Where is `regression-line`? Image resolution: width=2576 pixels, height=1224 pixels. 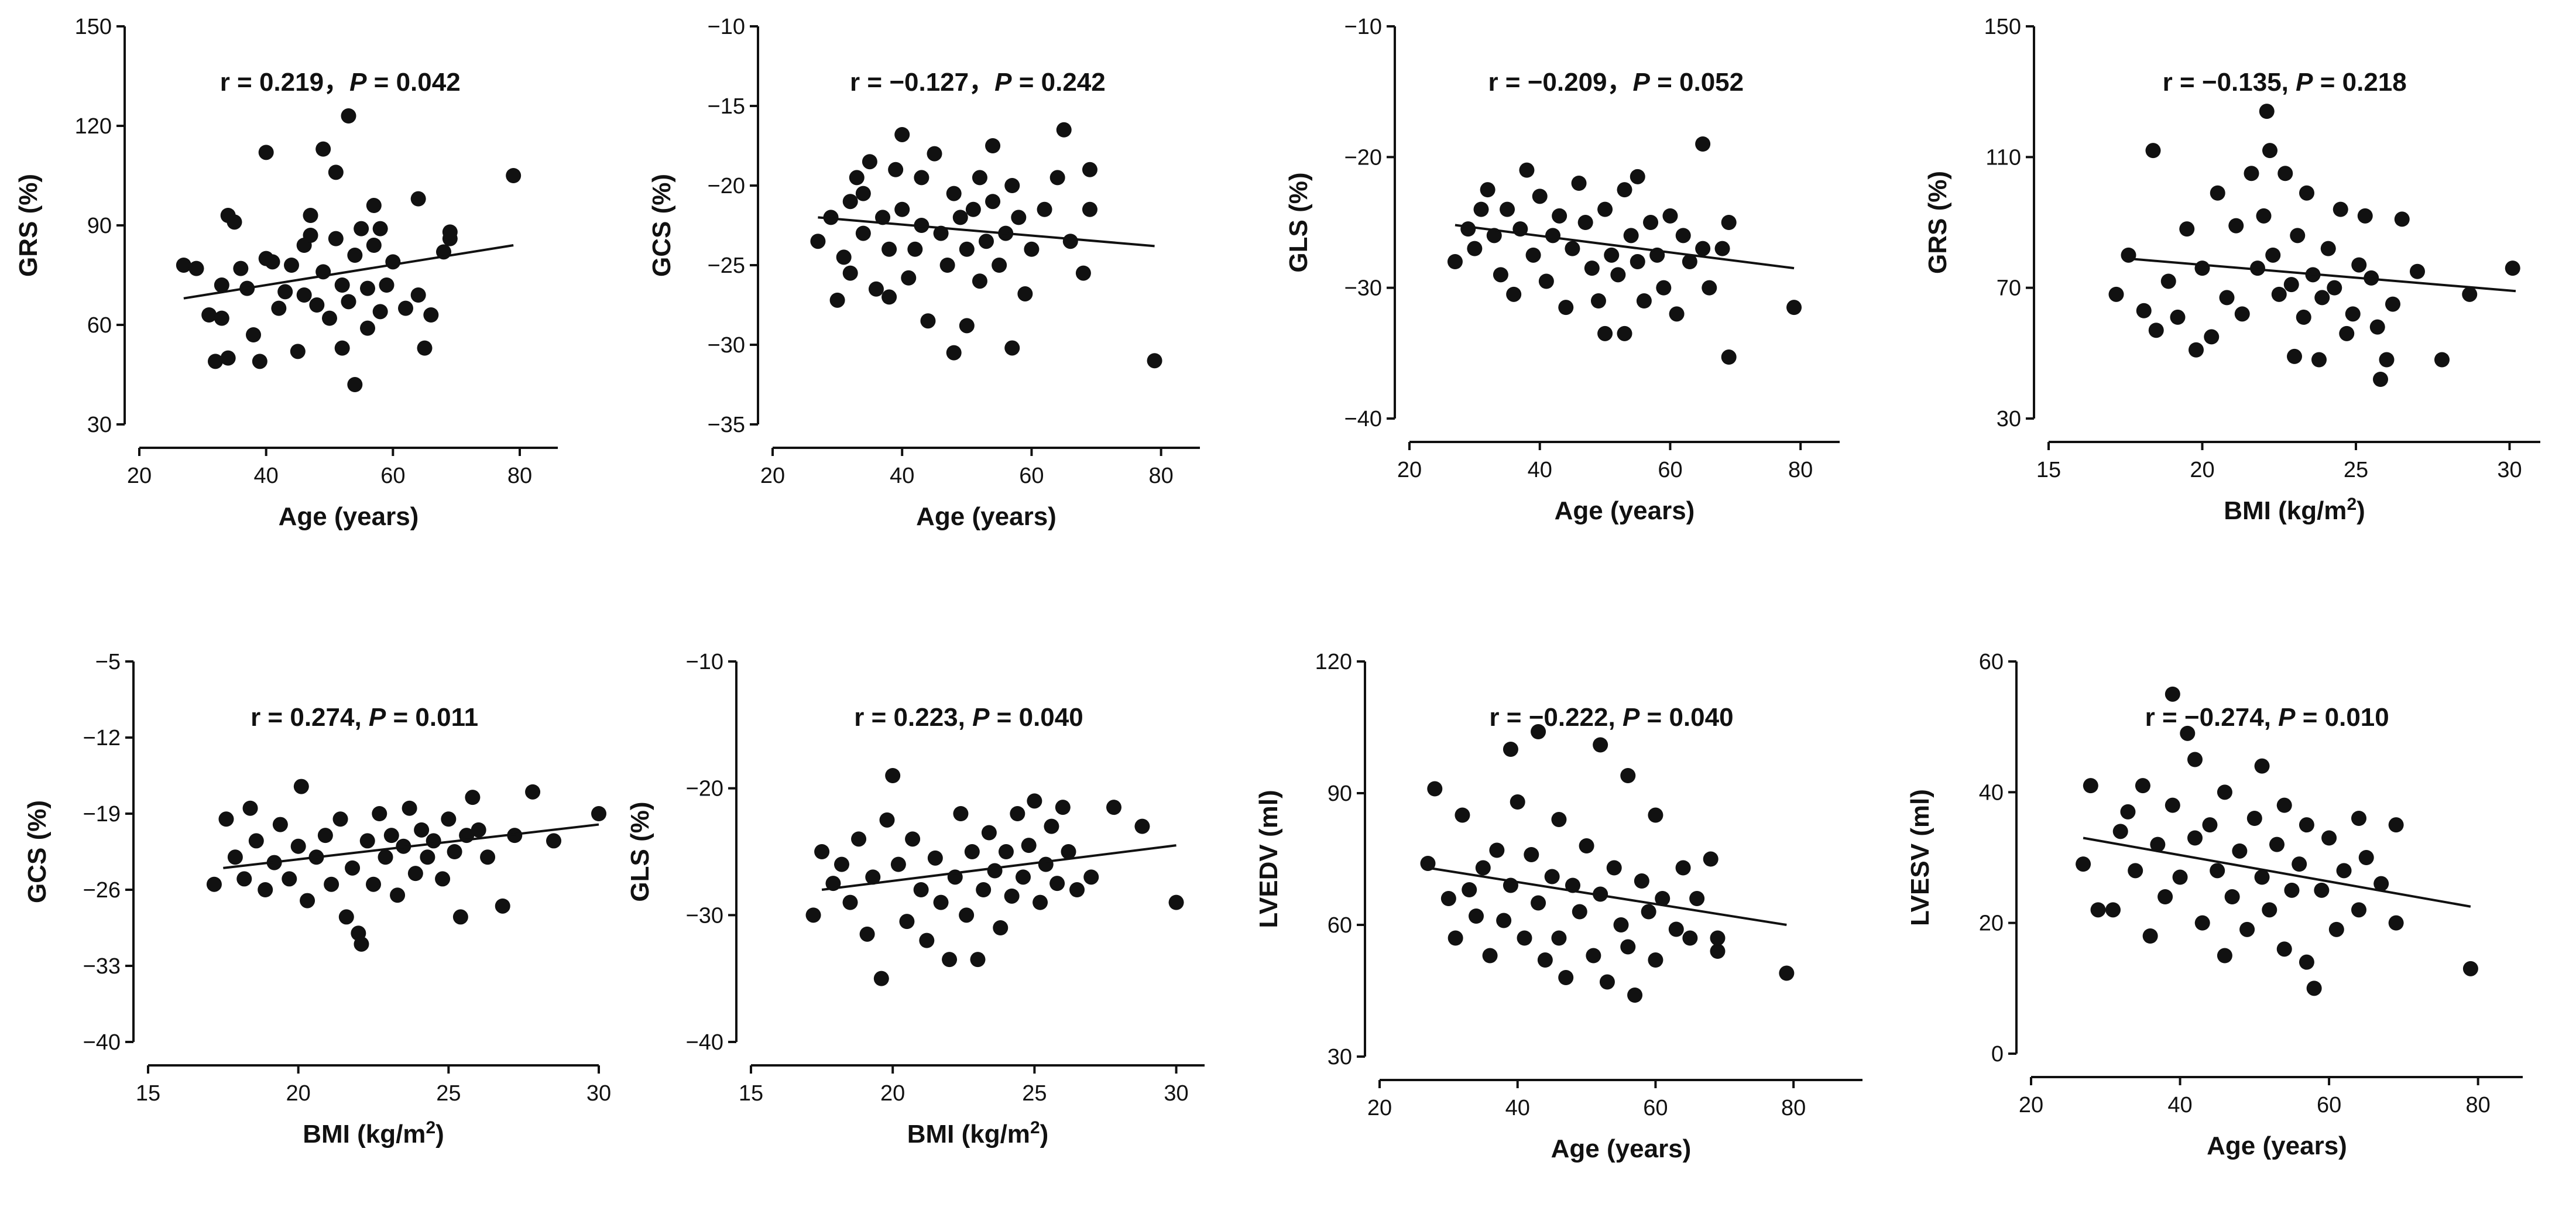 regression-line is located at coordinates (411, 846).